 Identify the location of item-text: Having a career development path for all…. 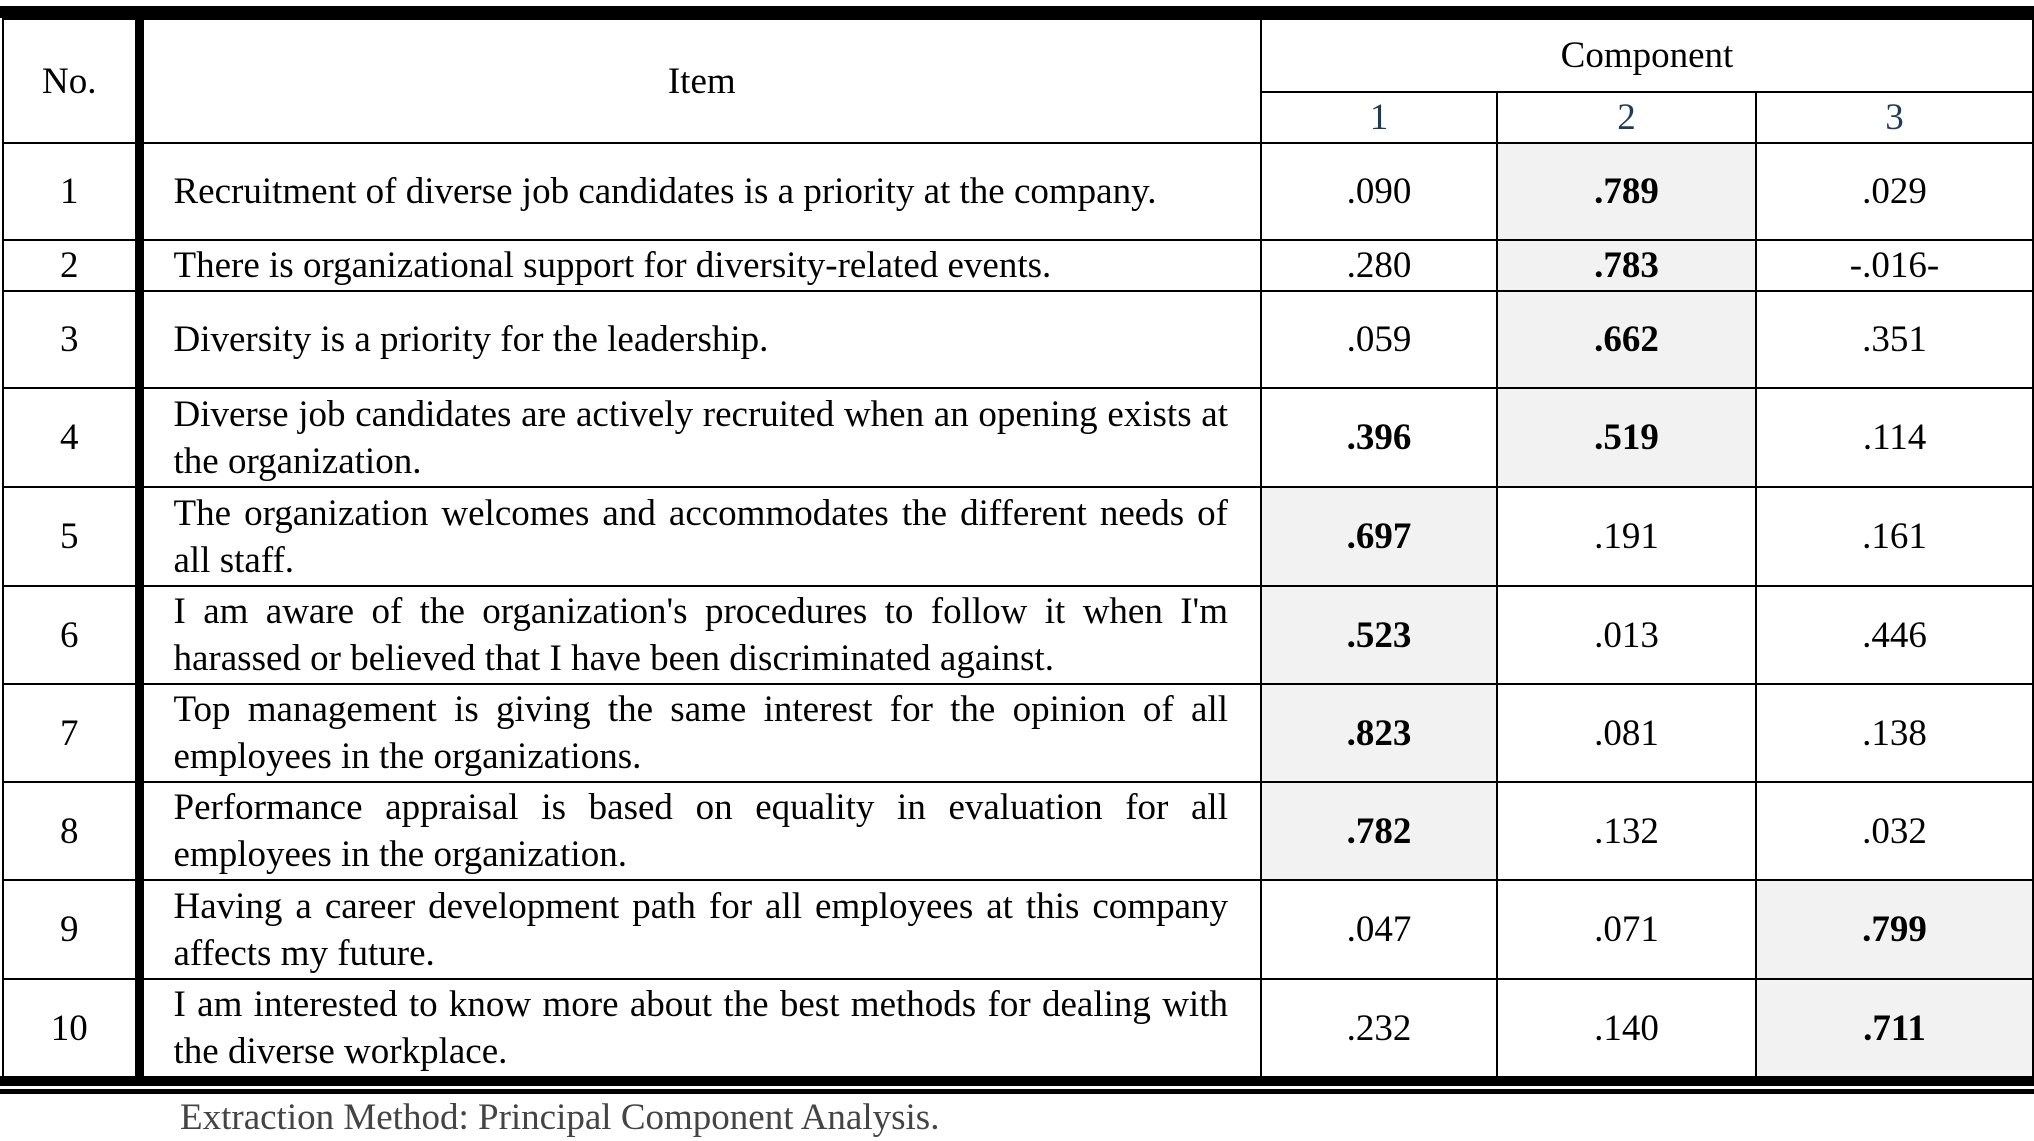
(698, 929).